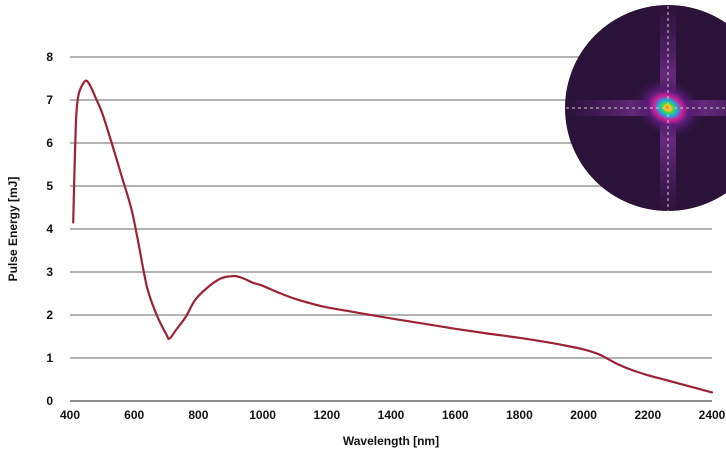 The image size is (726, 455). Describe the element at coordinates (455, 415) in the screenshot. I see `x-tick-label: 1600` at that location.